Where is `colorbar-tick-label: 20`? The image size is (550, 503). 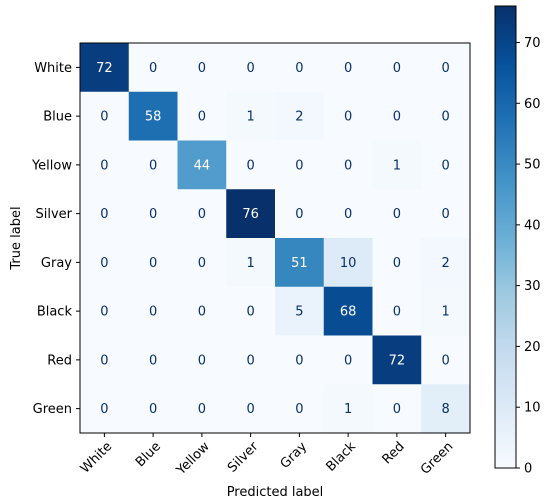
colorbar-tick-label: 20 is located at coordinates (532, 347).